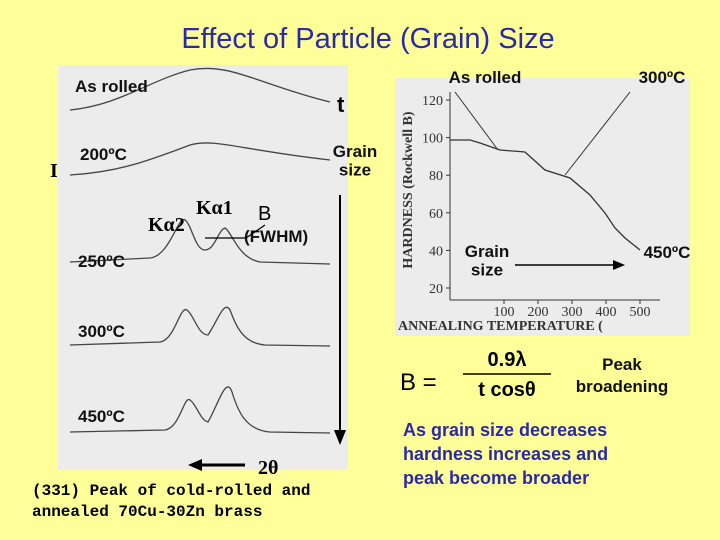 This screenshot has height=540, width=720. Describe the element at coordinates (505, 454) in the screenshot. I see `conclusion: hardness increases and` at that location.